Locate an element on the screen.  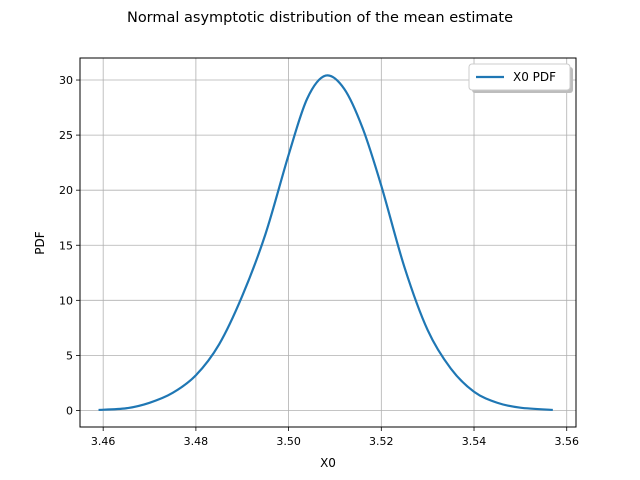
x-tick-label: 3.52 is located at coordinates (381, 441).